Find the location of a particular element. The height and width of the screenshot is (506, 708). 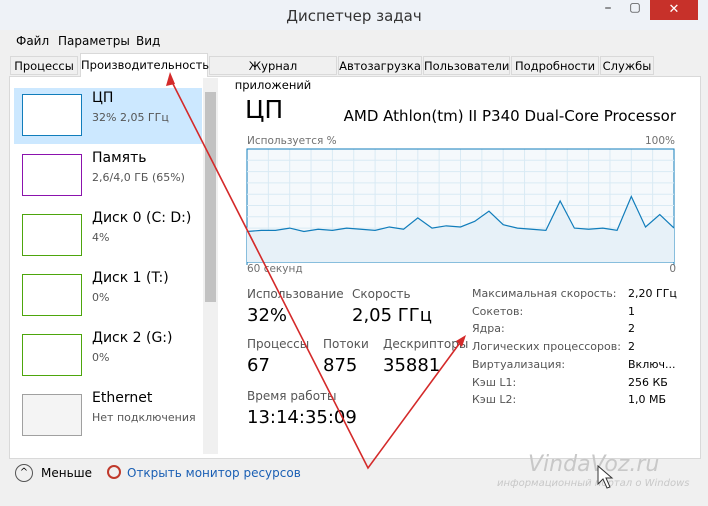

tab: Журнал приложений is located at coordinates (273, 74).